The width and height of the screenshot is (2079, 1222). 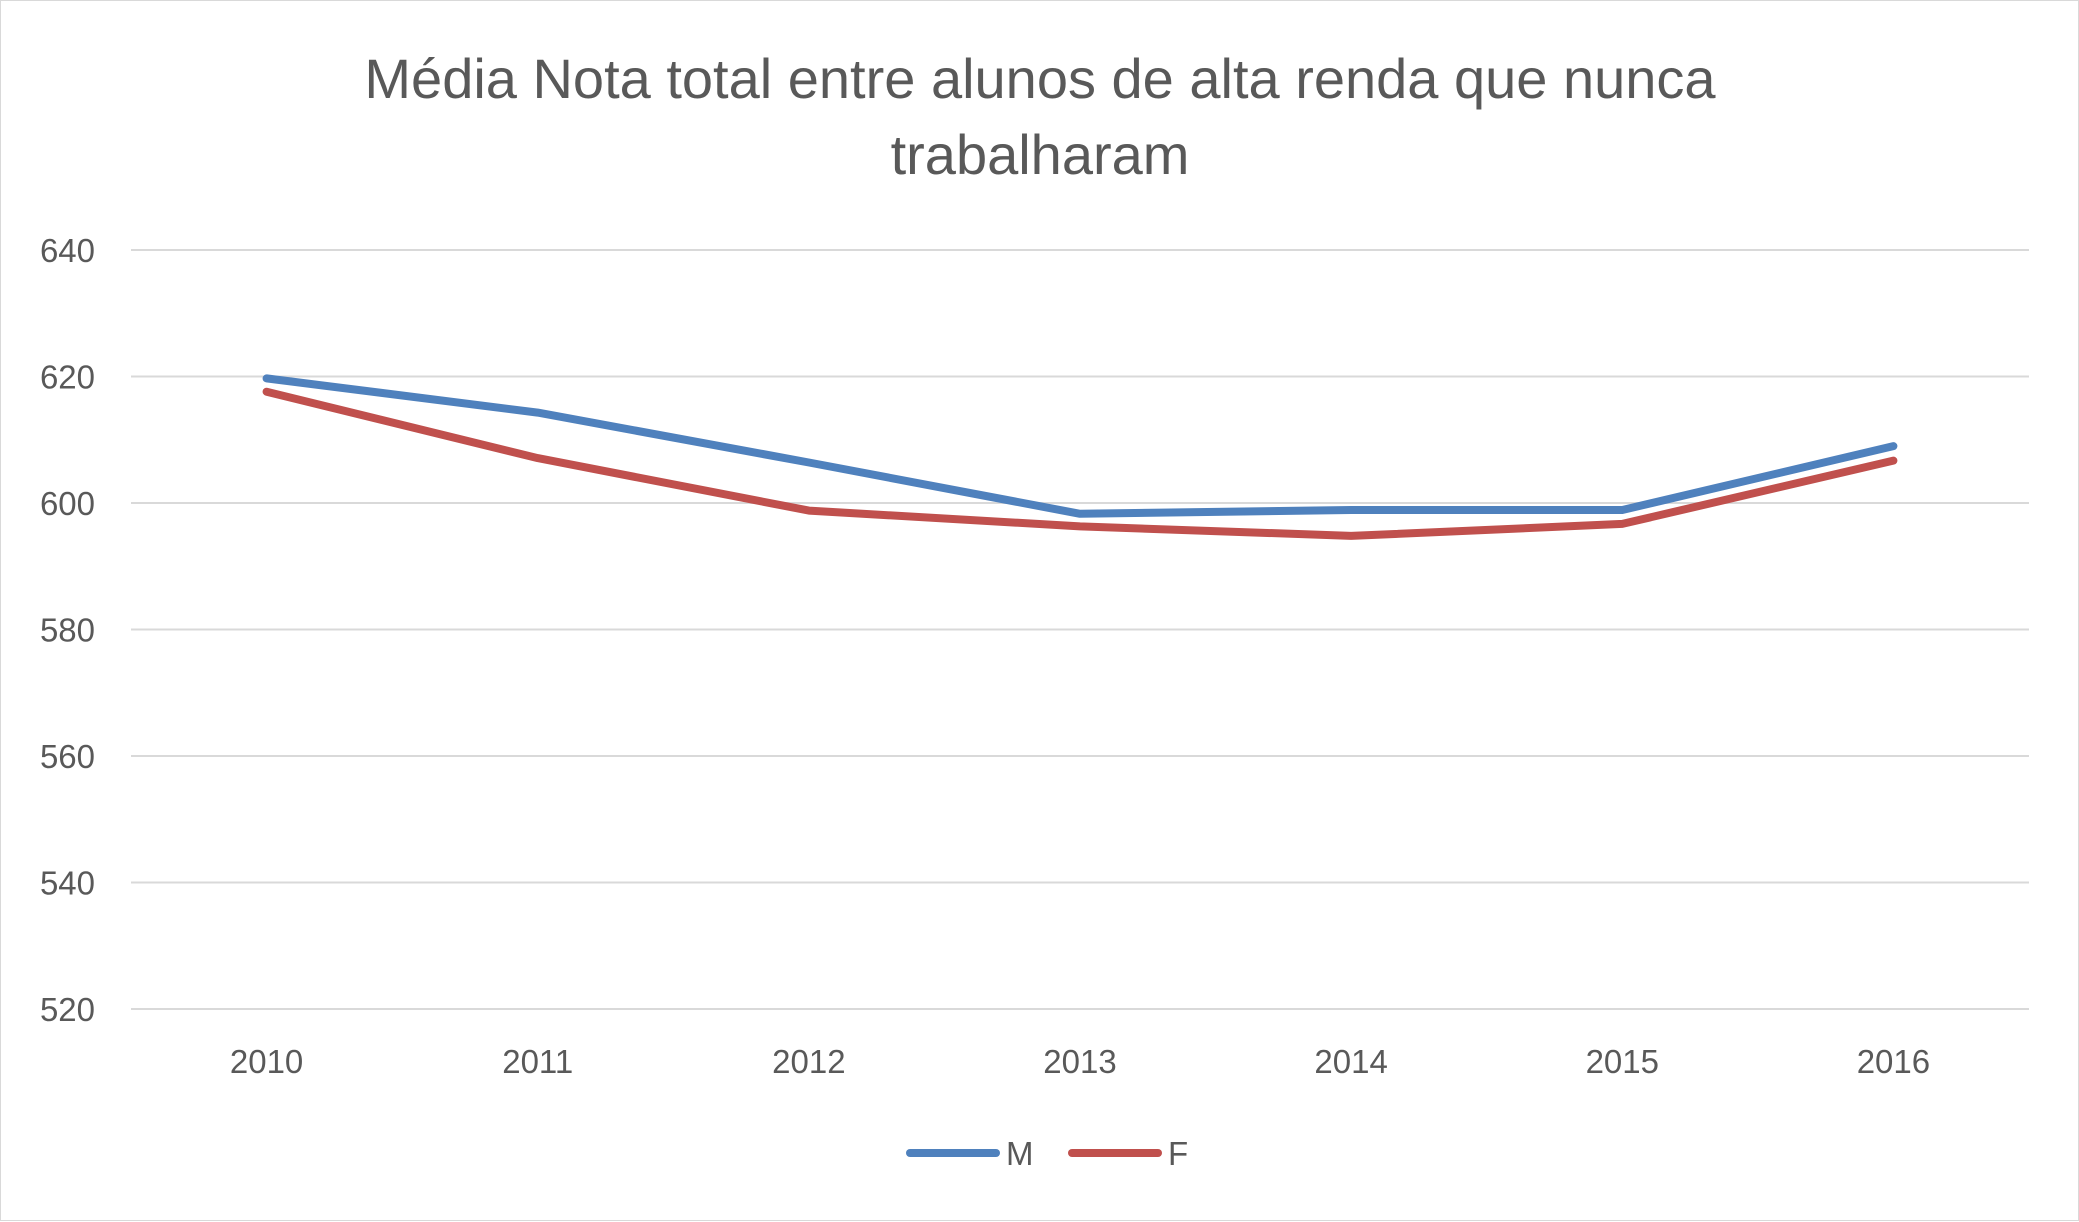 What do you see at coordinates (67, 503) in the screenshot?
I see `y-tick-label: 600` at bounding box center [67, 503].